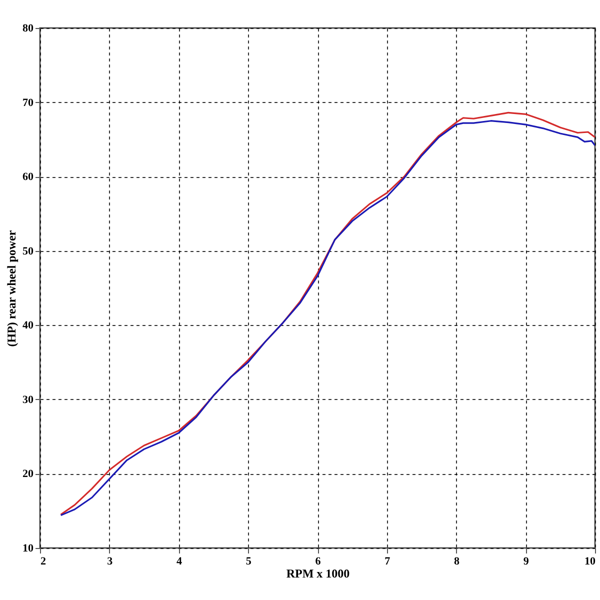 The image size is (600, 600). I want to click on x-axis-title: RPM x 1000, so click(318, 573).